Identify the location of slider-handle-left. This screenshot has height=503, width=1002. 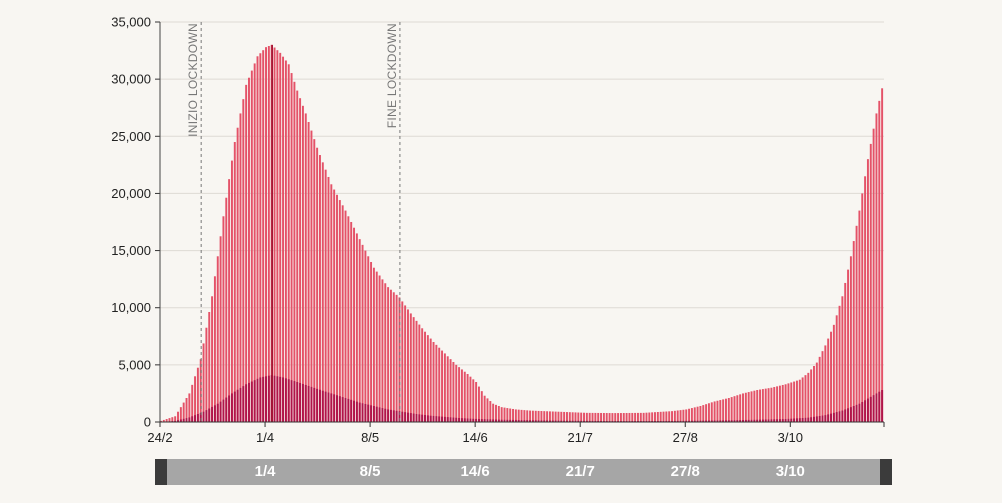
(161, 472).